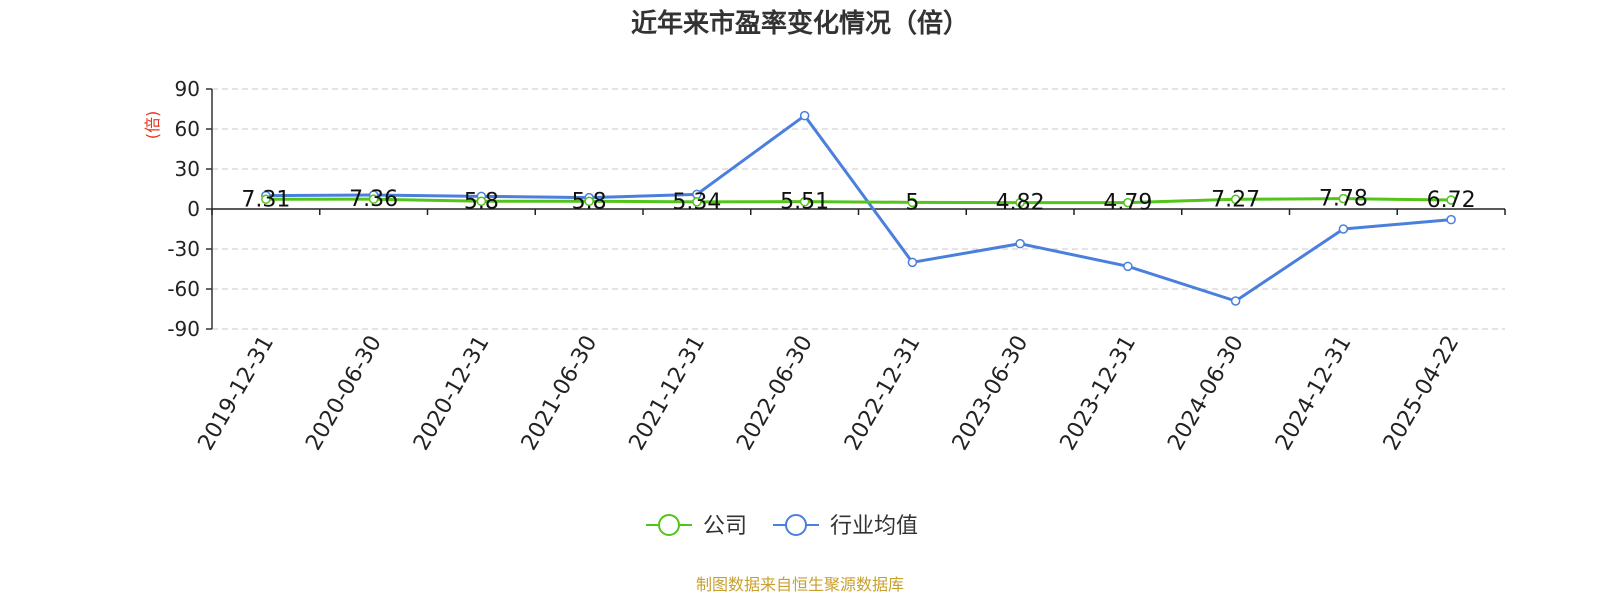  I want to click on x-tick-label: 2022-12-31, so click(883, 393).